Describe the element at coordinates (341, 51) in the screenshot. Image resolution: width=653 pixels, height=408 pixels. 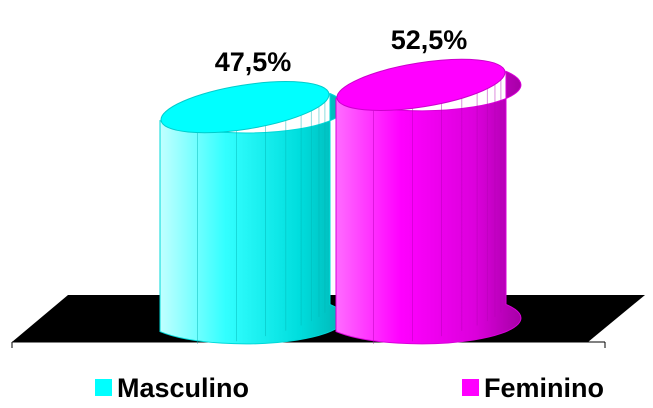
I see `labels-layer: 47,5% 52,5%` at that location.